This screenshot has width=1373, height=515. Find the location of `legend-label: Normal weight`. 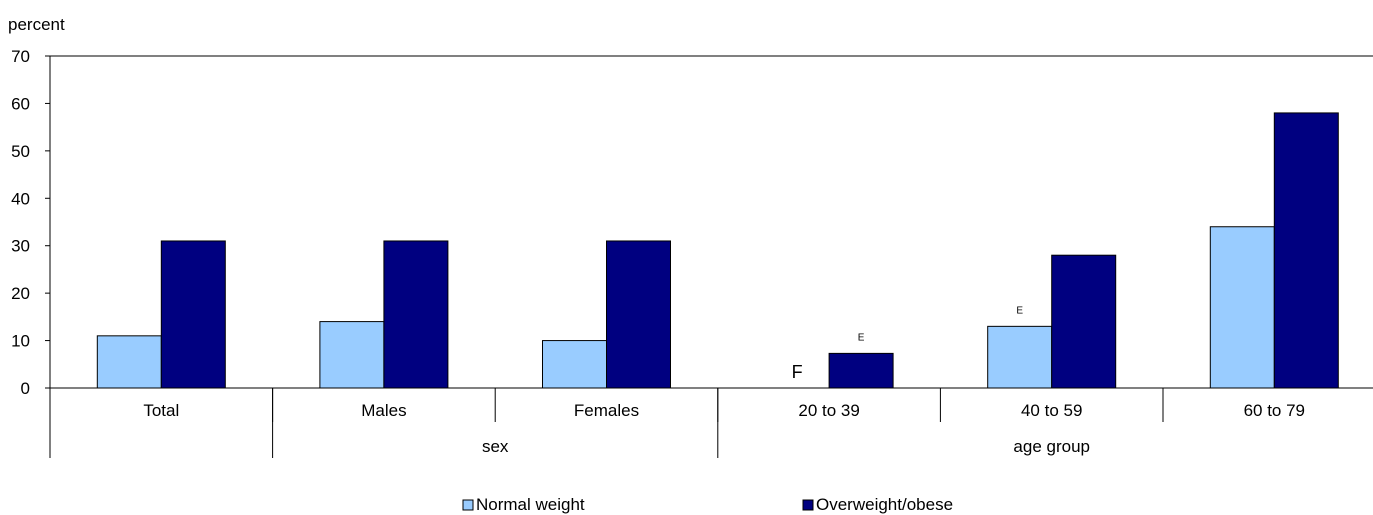

legend-label: Normal weight is located at coordinates (530, 504).